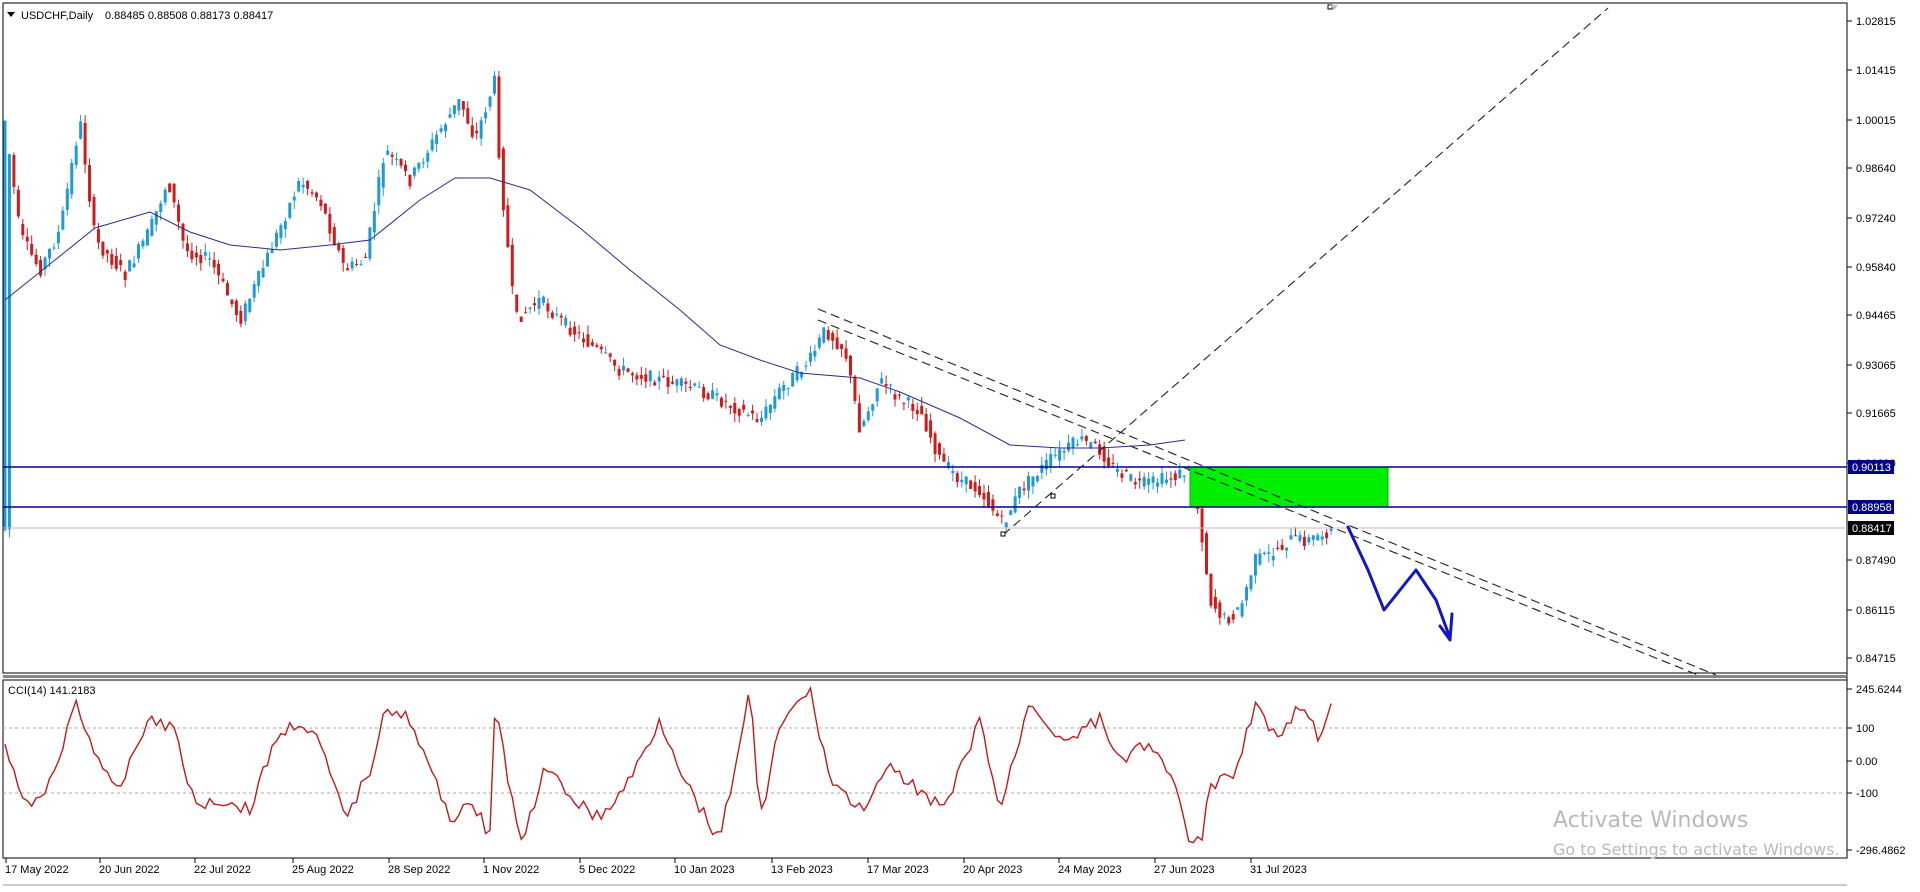 This screenshot has width=1920, height=892. What do you see at coordinates (1876, 219) in the screenshot?
I see `price-tick-label: 0.97240` at bounding box center [1876, 219].